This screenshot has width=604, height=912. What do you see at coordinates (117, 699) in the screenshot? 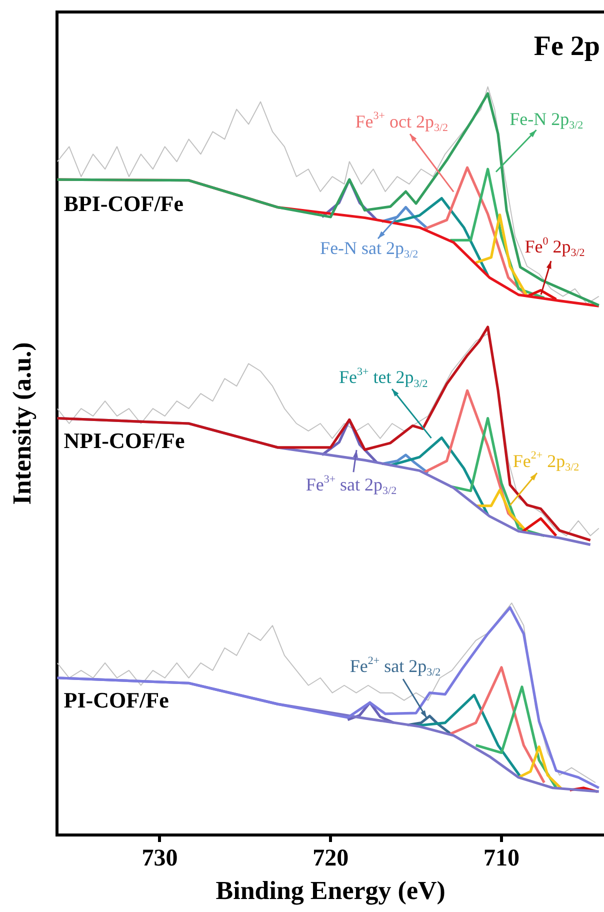
I see `annotation: PI-COF/Fe` at bounding box center [117, 699].